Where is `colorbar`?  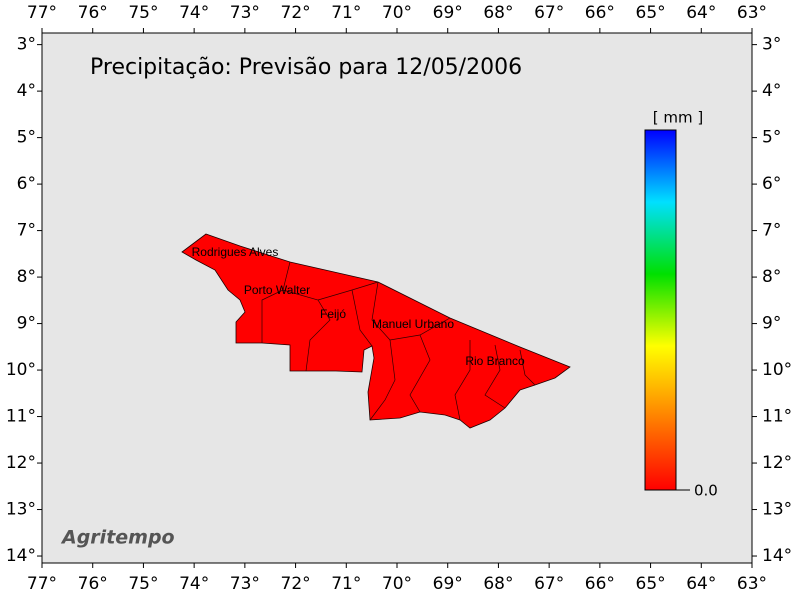 colorbar is located at coordinates (660, 310).